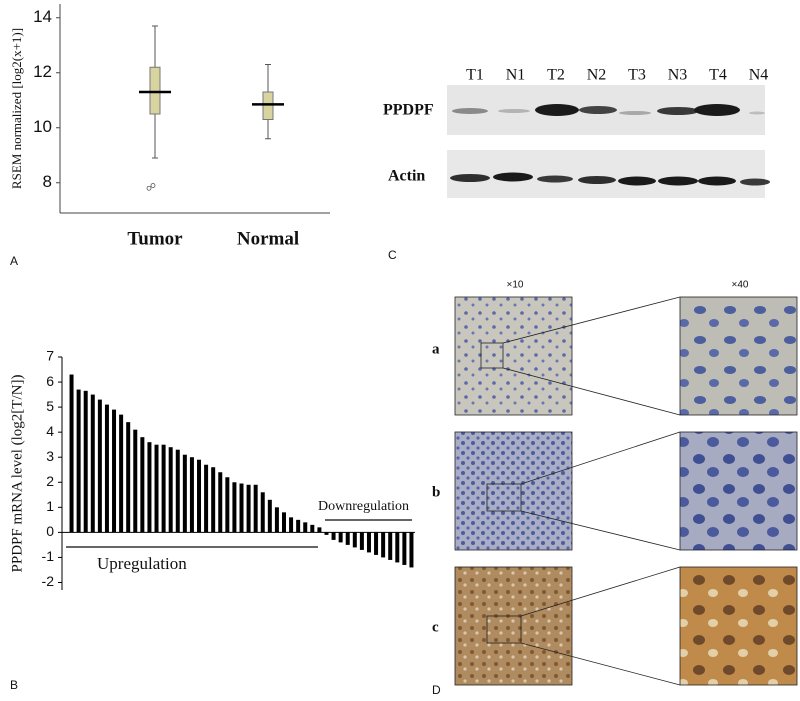 Image resolution: width=800 pixels, height=701 pixels. Describe the element at coordinates (50, 456) in the screenshot. I see `y-tick-label: 3` at that location.